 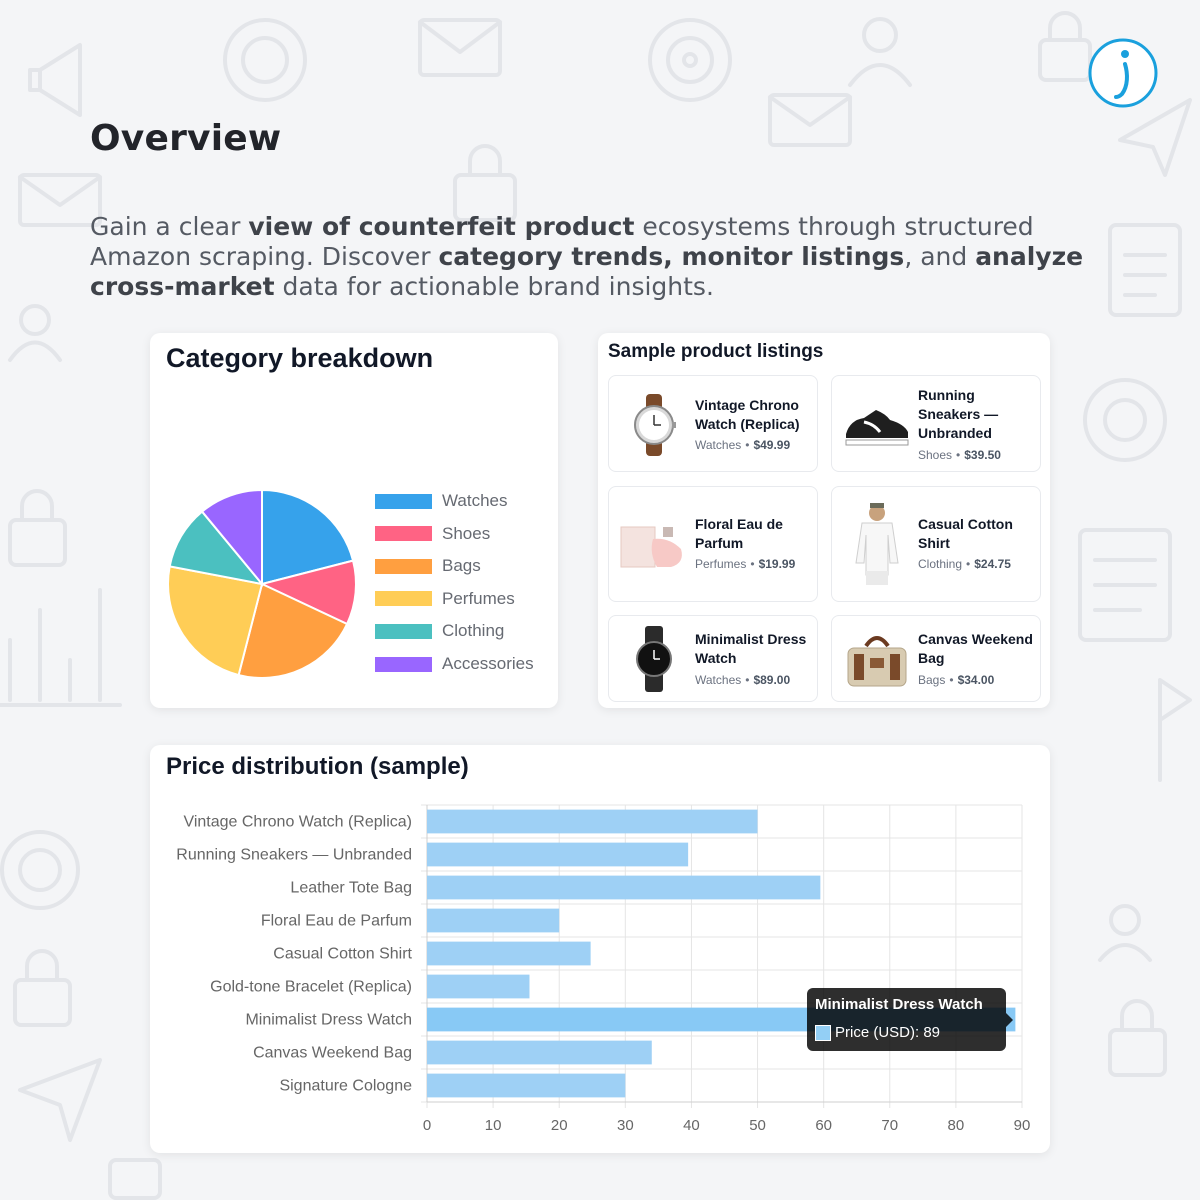 I want to click on product-meta: Perfumes • $19.99, so click(x=745, y=564).